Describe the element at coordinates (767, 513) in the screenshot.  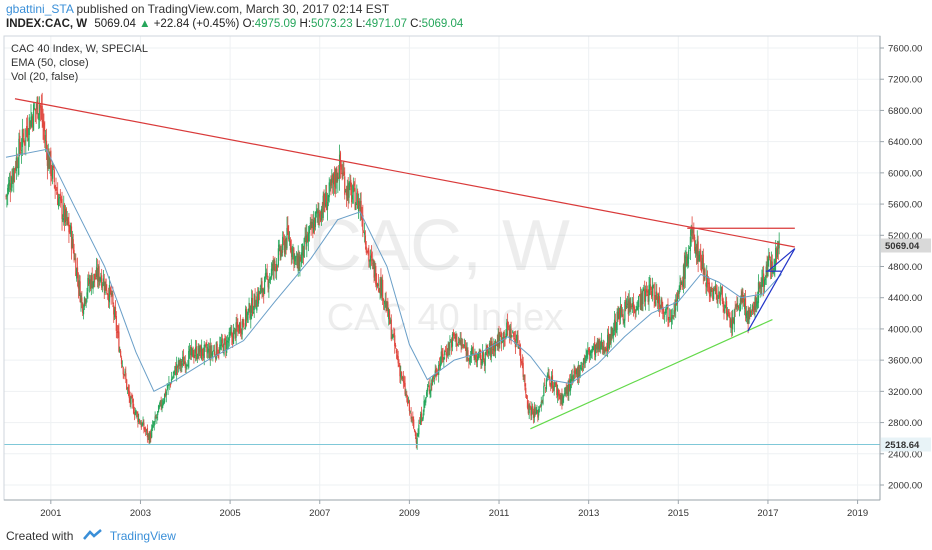
I see `x-tick-label: 2017` at that location.